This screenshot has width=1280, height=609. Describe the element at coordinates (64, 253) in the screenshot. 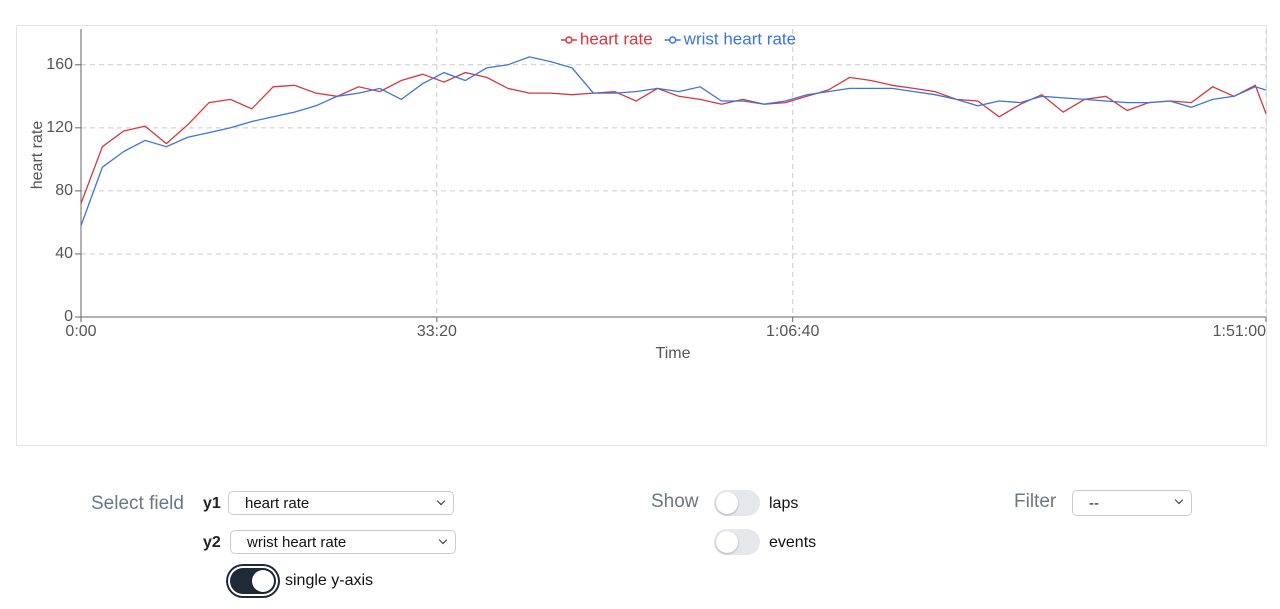

I see `y-tick-label: 40` at that location.